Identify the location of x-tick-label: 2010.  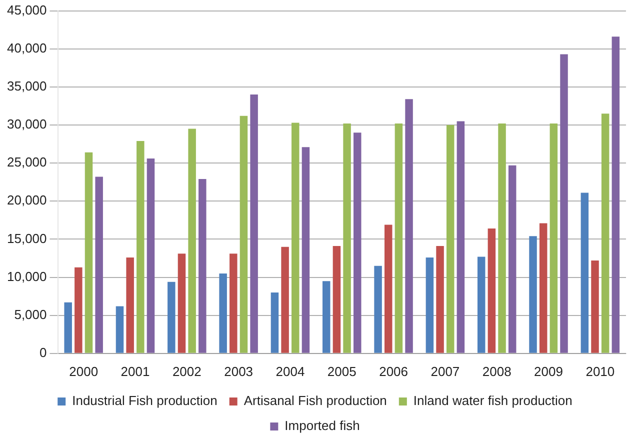
(600, 371).